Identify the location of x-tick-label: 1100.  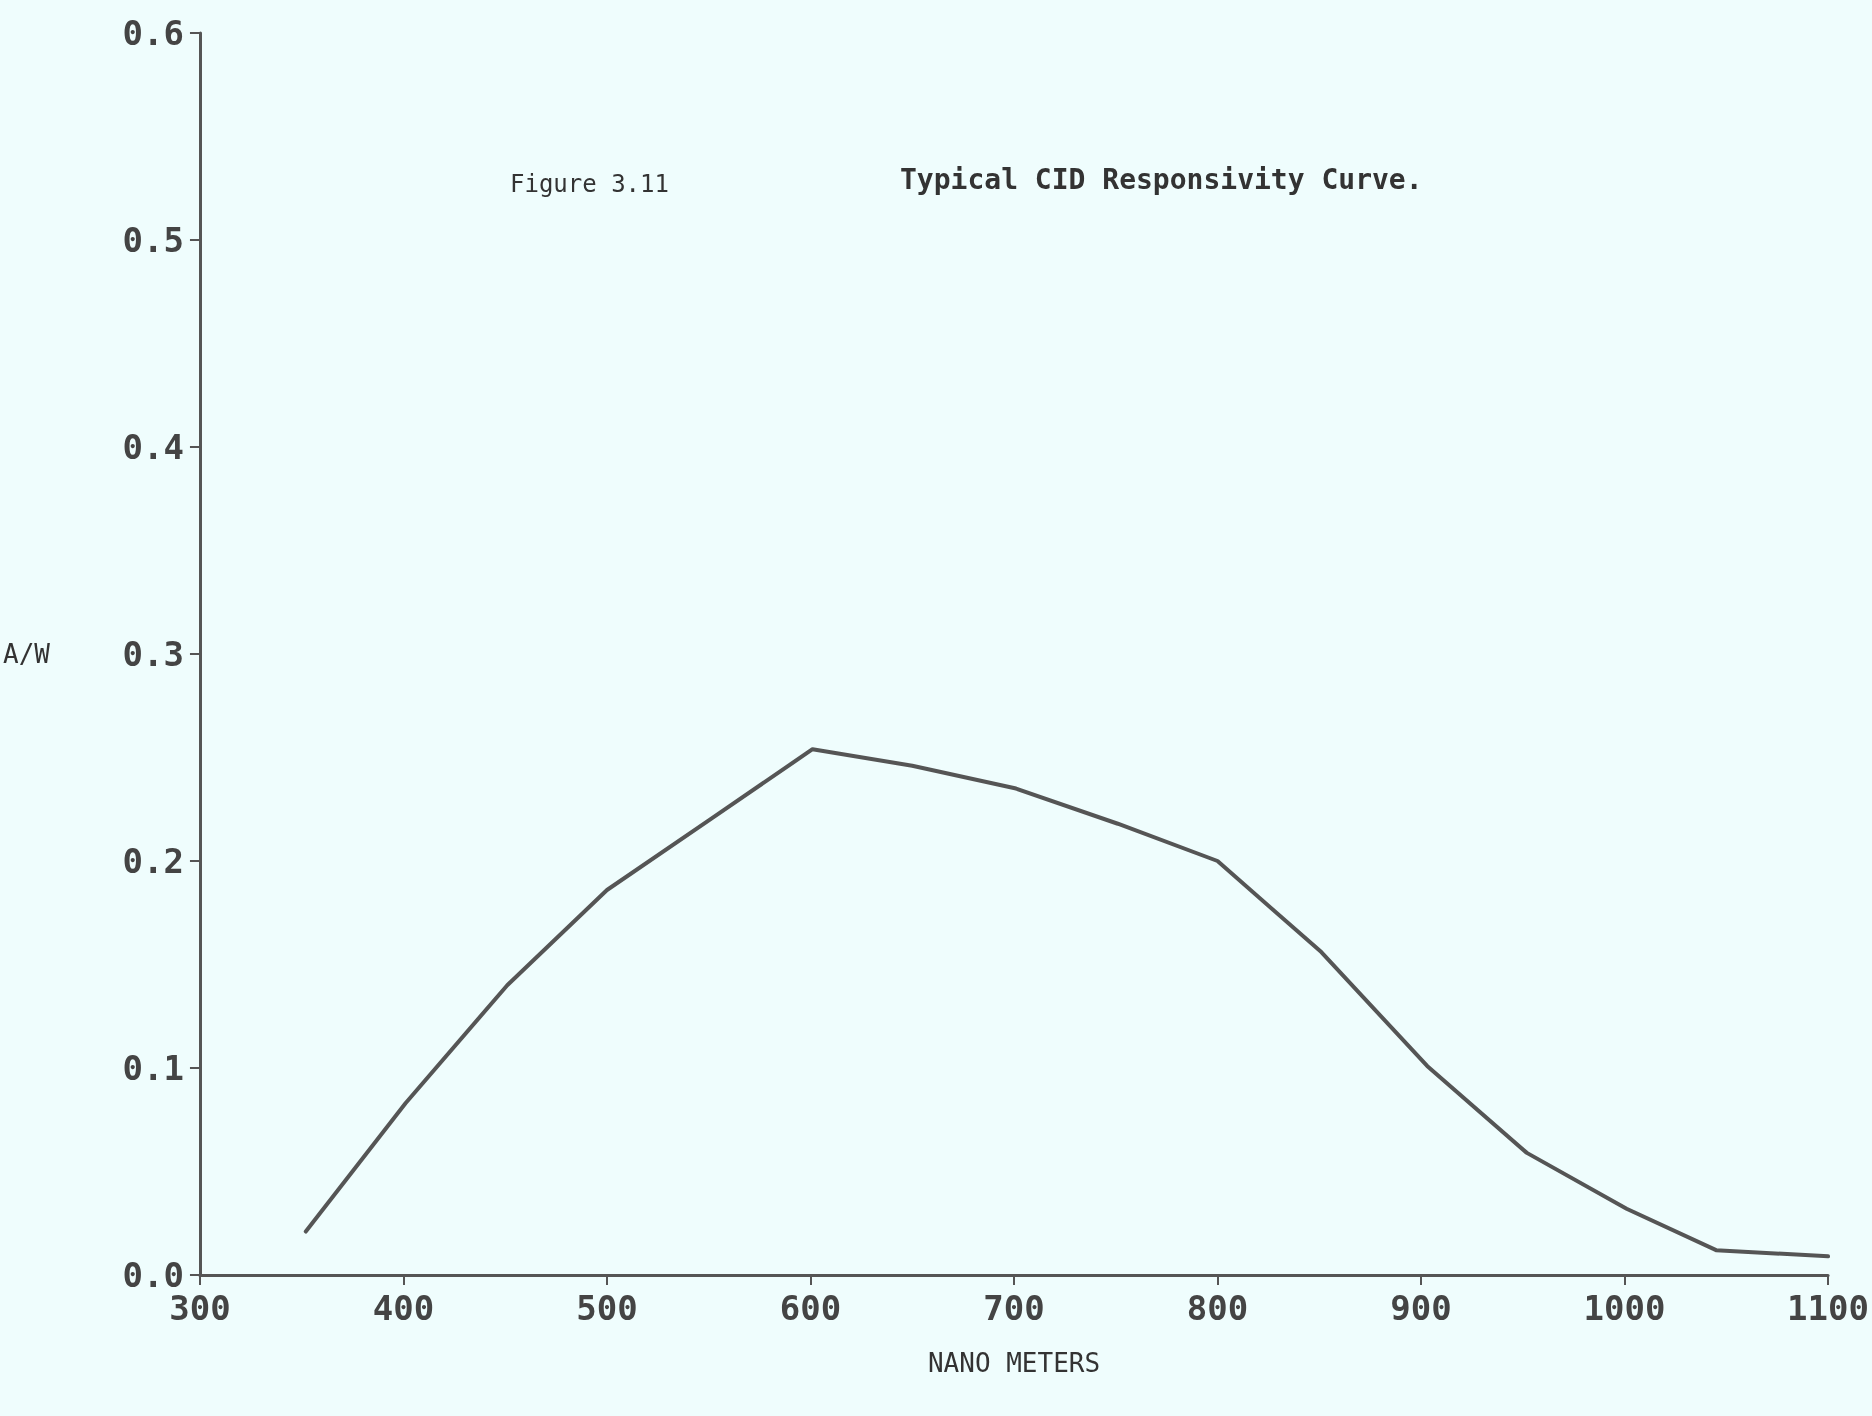
(1828, 1308).